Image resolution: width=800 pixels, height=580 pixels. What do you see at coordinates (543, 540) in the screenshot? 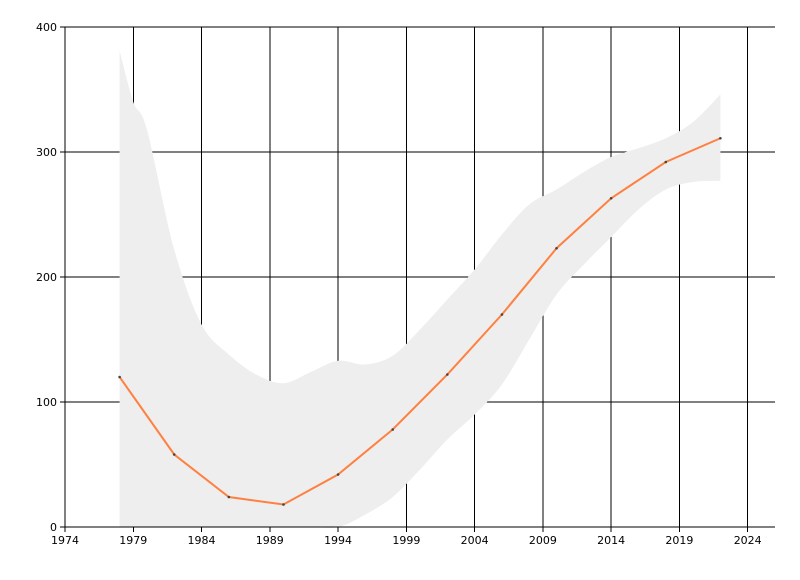
I see `x-tick-label: 2009` at bounding box center [543, 540].